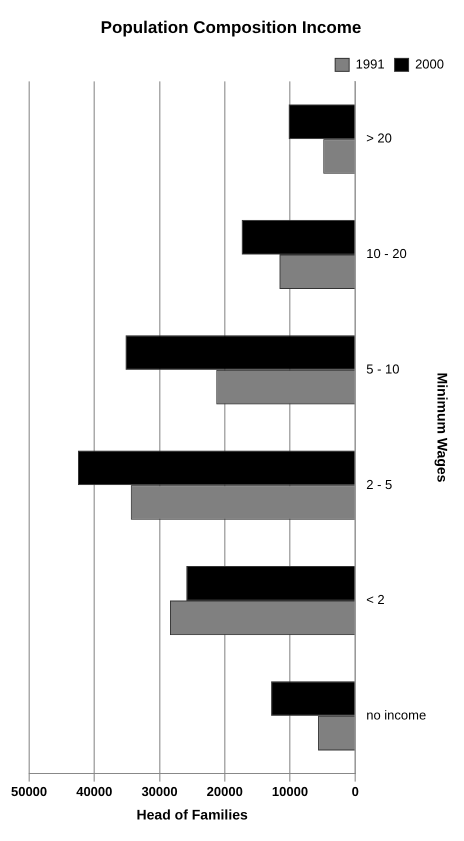 This screenshot has height=841, width=464. What do you see at coordinates (192, 814) in the screenshot?
I see `x-axis-title: Head of Families` at bounding box center [192, 814].